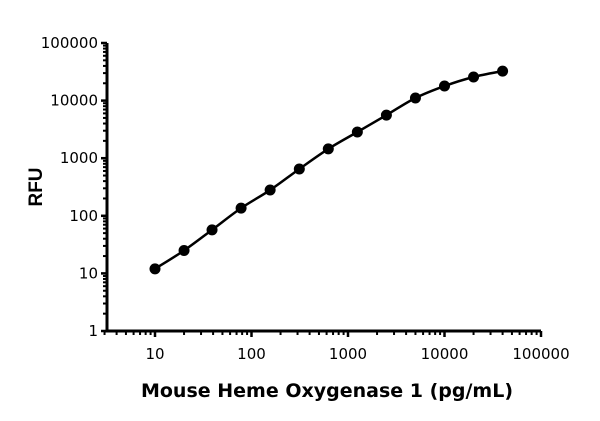 The height and width of the screenshot is (421, 600). Describe the element at coordinates (36, 186) in the screenshot. I see `y-axis-title: RFU` at that location.